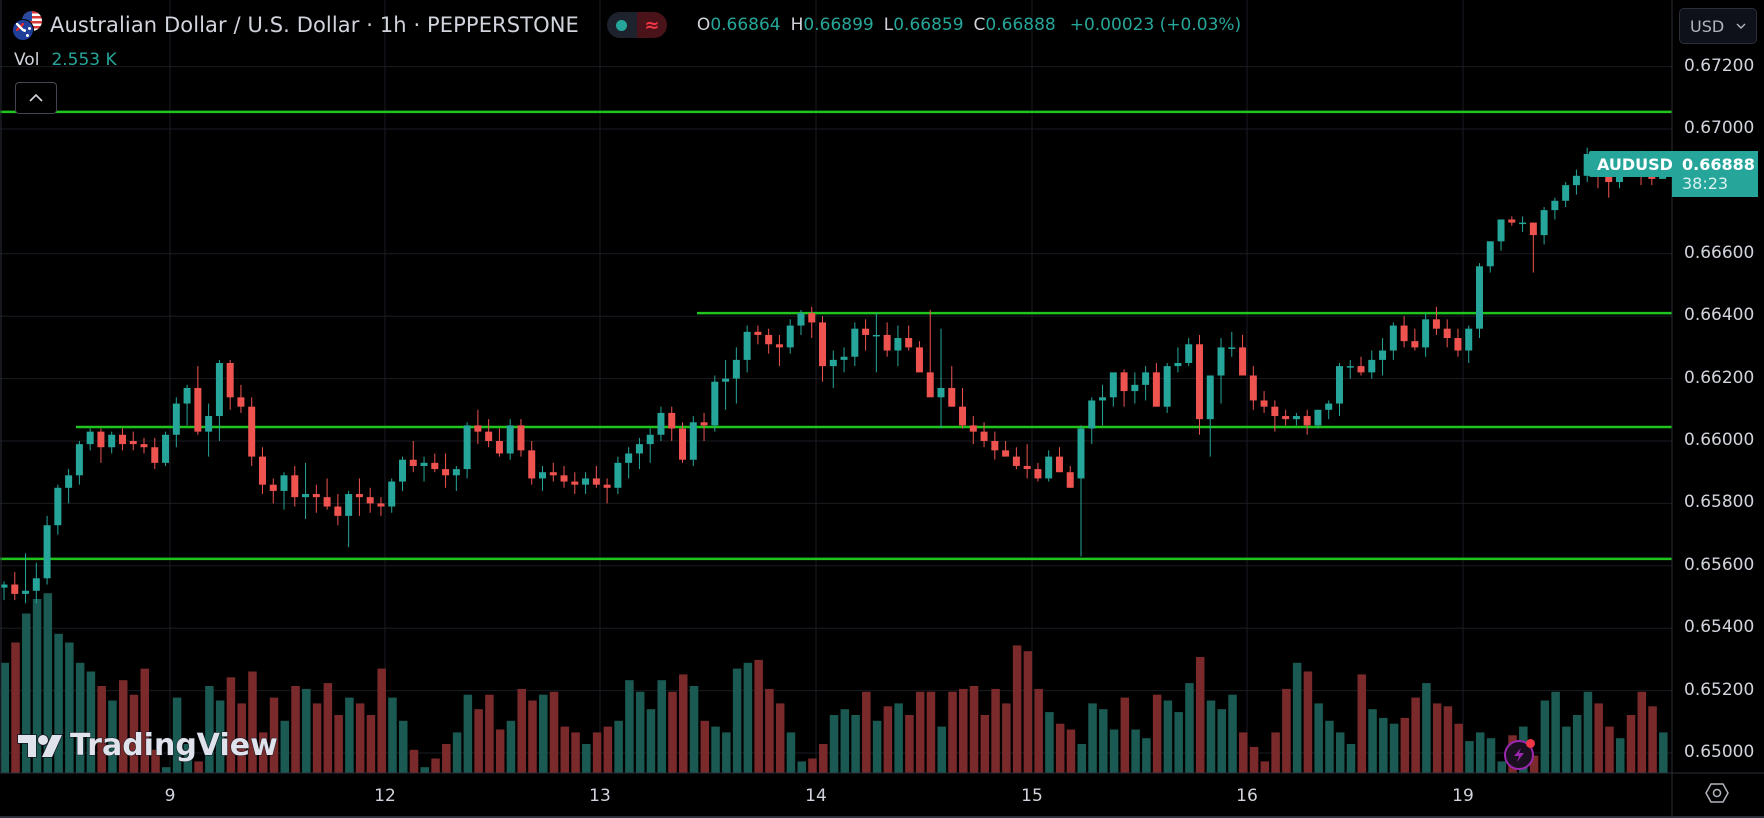  What do you see at coordinates (1719, 315) in the screenshot?
I see `price-tick-label: 0.66400` at bounding box center [1719, 315].